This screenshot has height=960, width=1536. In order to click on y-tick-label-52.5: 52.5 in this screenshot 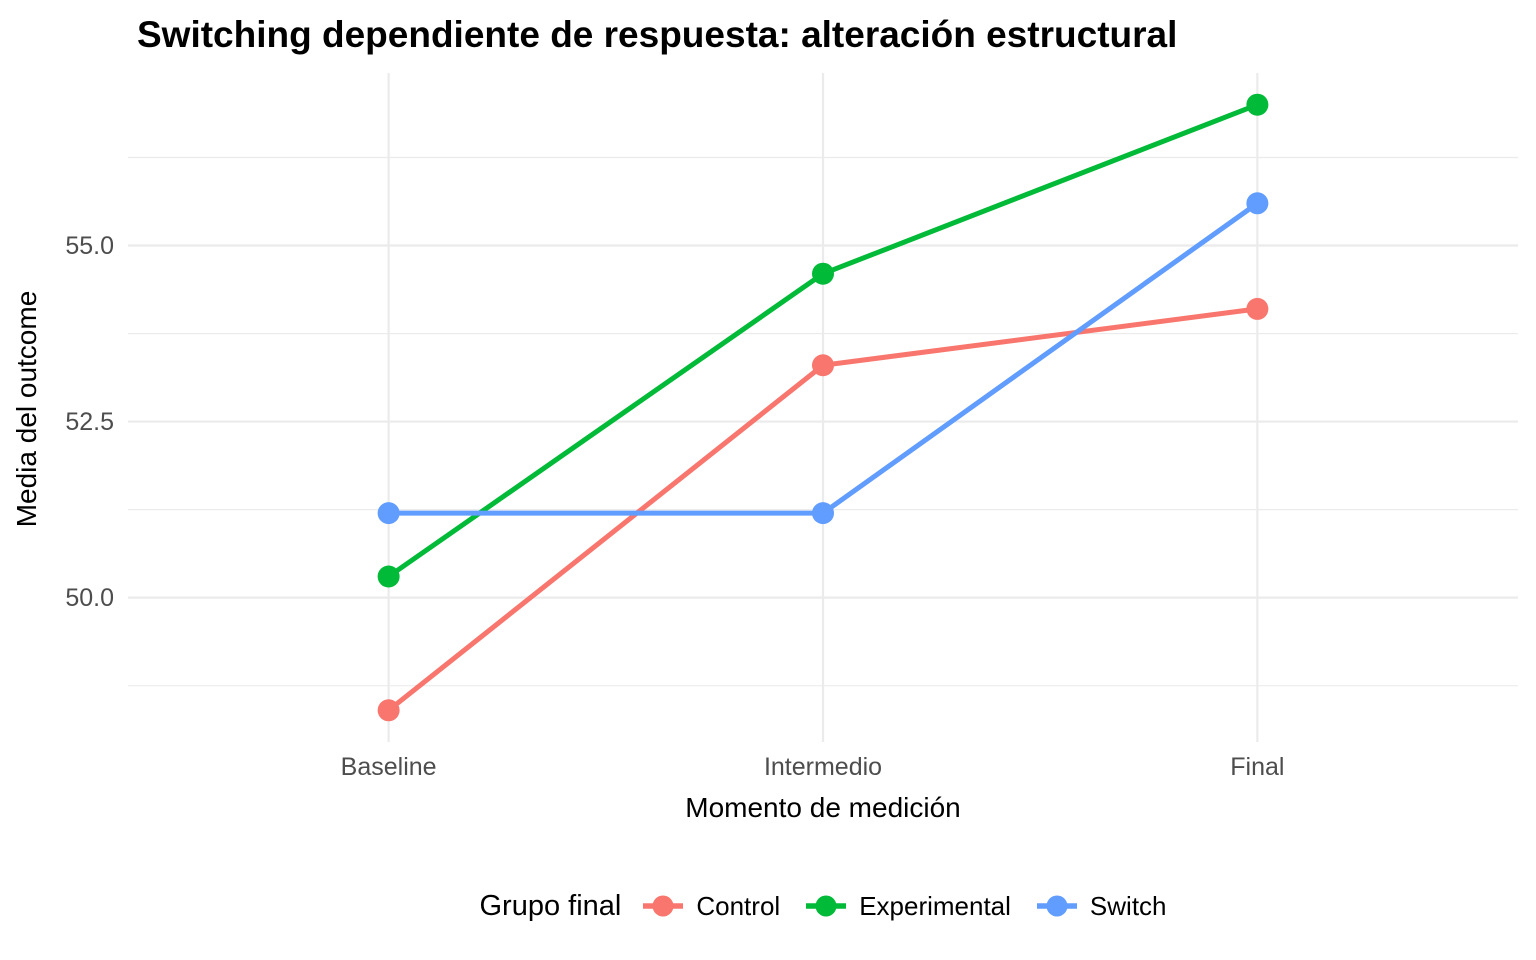, I will do `click(89, 421)`.